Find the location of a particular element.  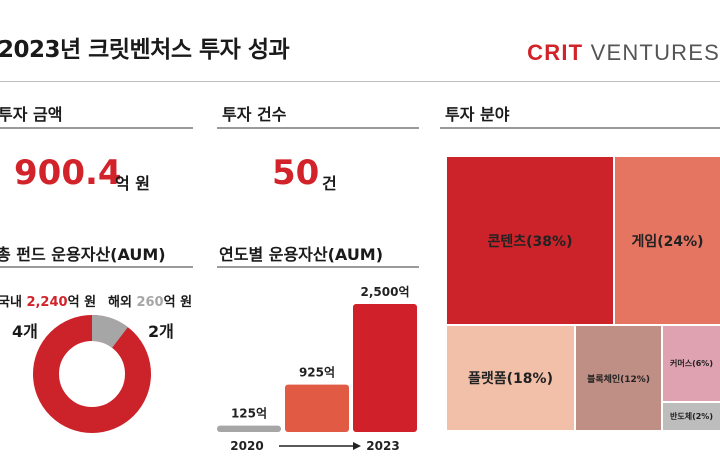

bar-value-label-0: 125억 is located at coordinates (249, 414).